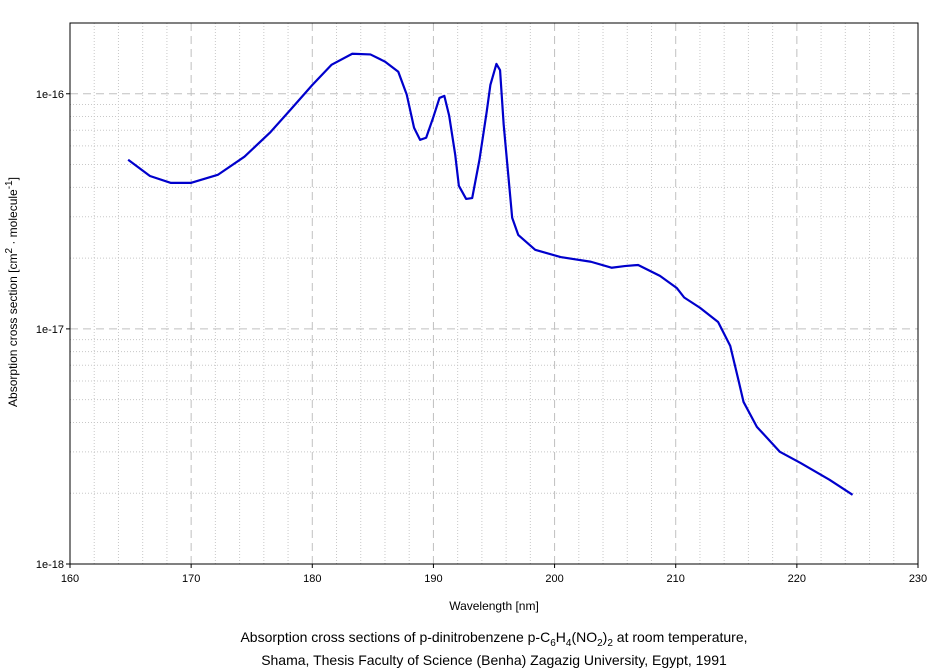 The height and width of the screenshot is (672, 940). Describe the element at coordinates (50, 565) in the screenshot. I see `y-tick-label: 1e-18` at that location.